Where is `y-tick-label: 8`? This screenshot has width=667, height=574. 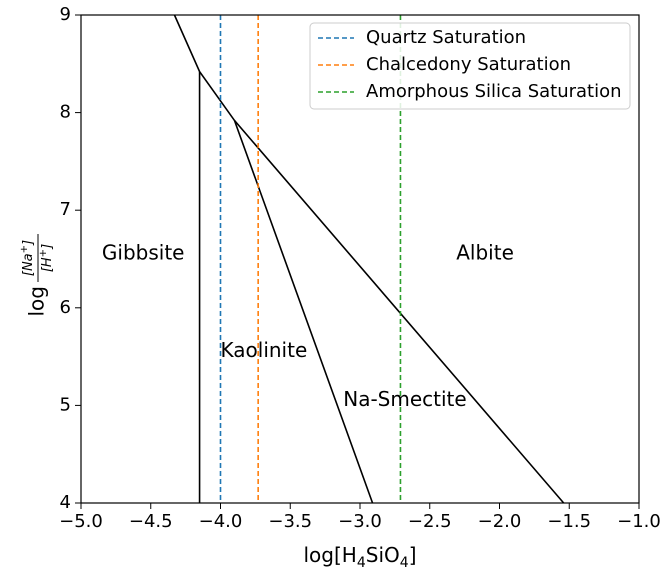 y-tick-label: 8 is located at coordinates (65, 112).